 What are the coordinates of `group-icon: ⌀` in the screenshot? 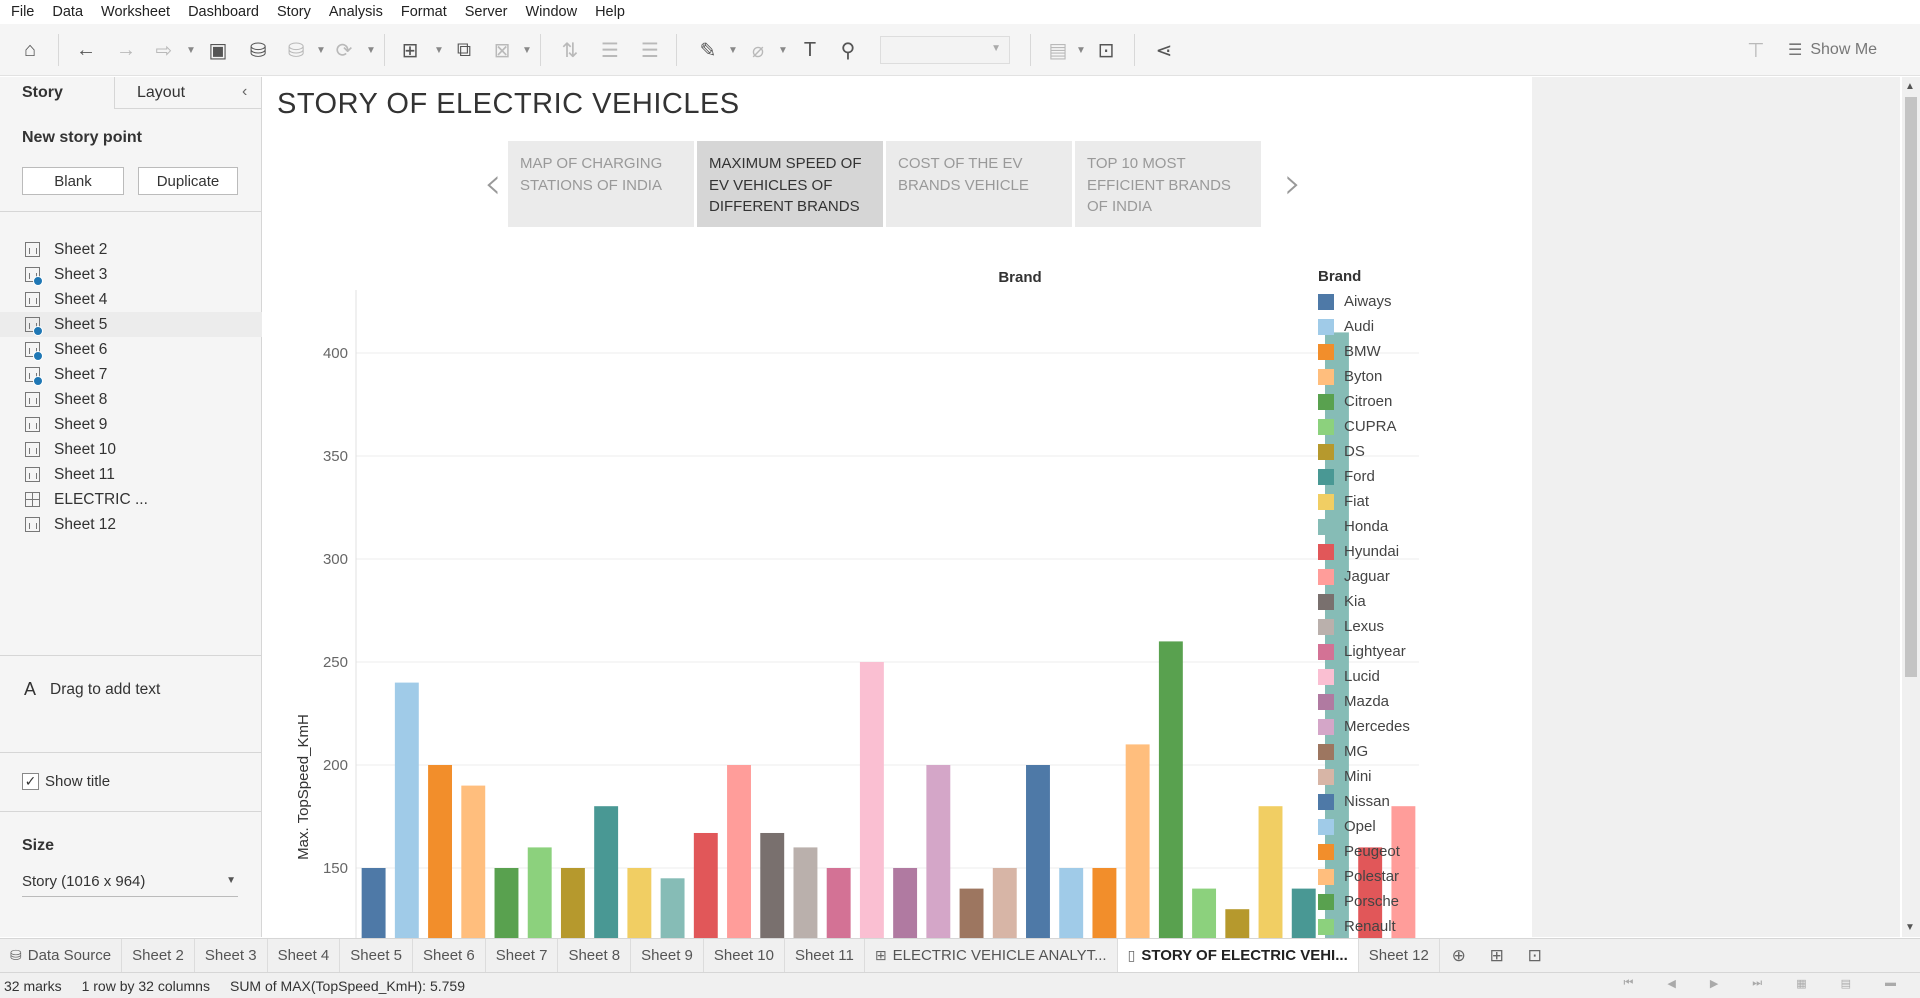 It's located at (758, 50).